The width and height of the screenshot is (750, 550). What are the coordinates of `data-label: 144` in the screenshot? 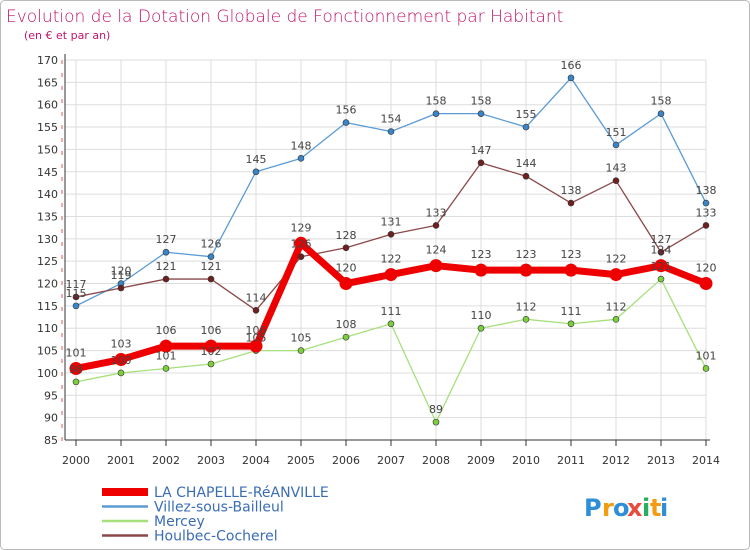 It's located at (526, 163).